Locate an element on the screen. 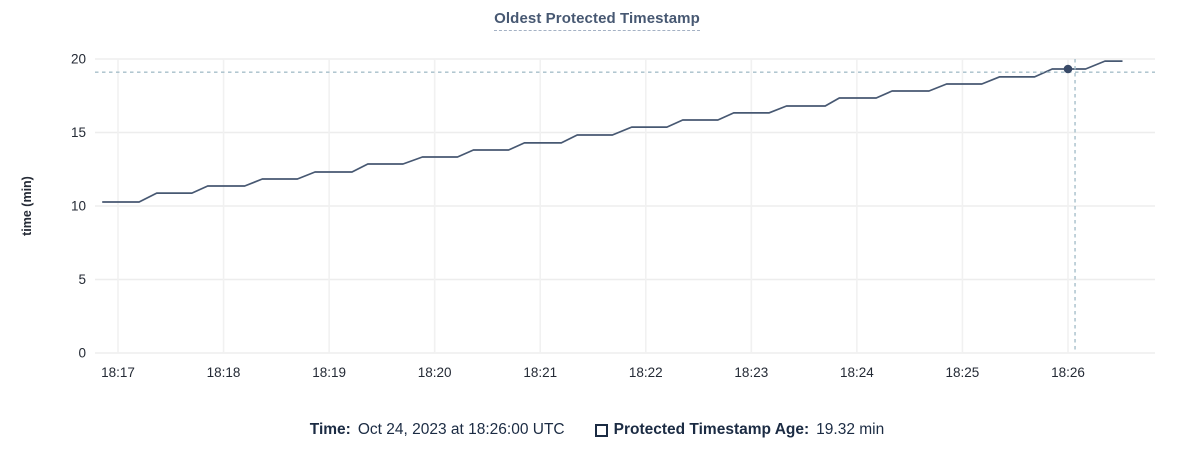  x-tick-label: 18:17 is located at coordinates (118, 372).